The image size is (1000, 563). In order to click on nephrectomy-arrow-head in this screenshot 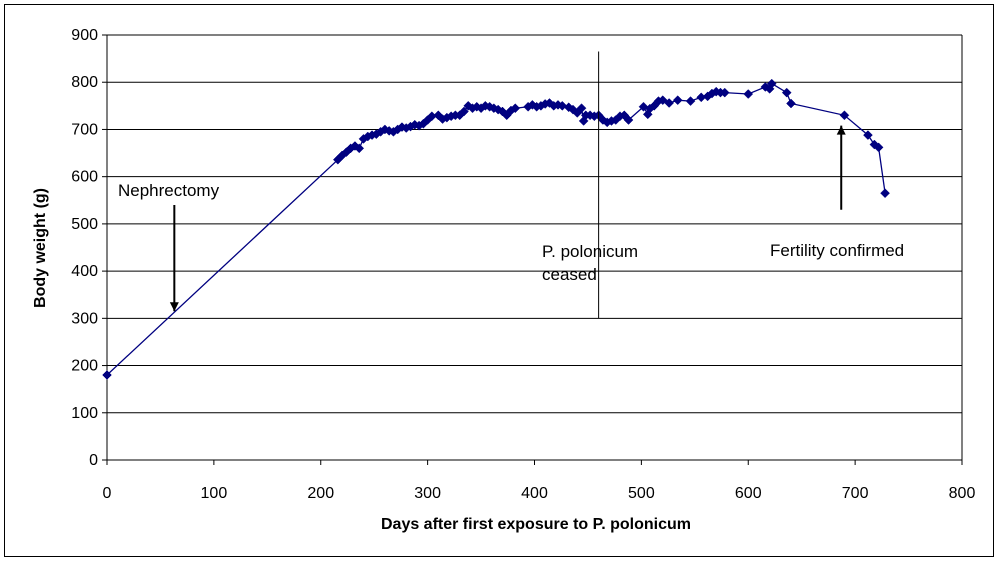, I will do `click(174, 307)`.